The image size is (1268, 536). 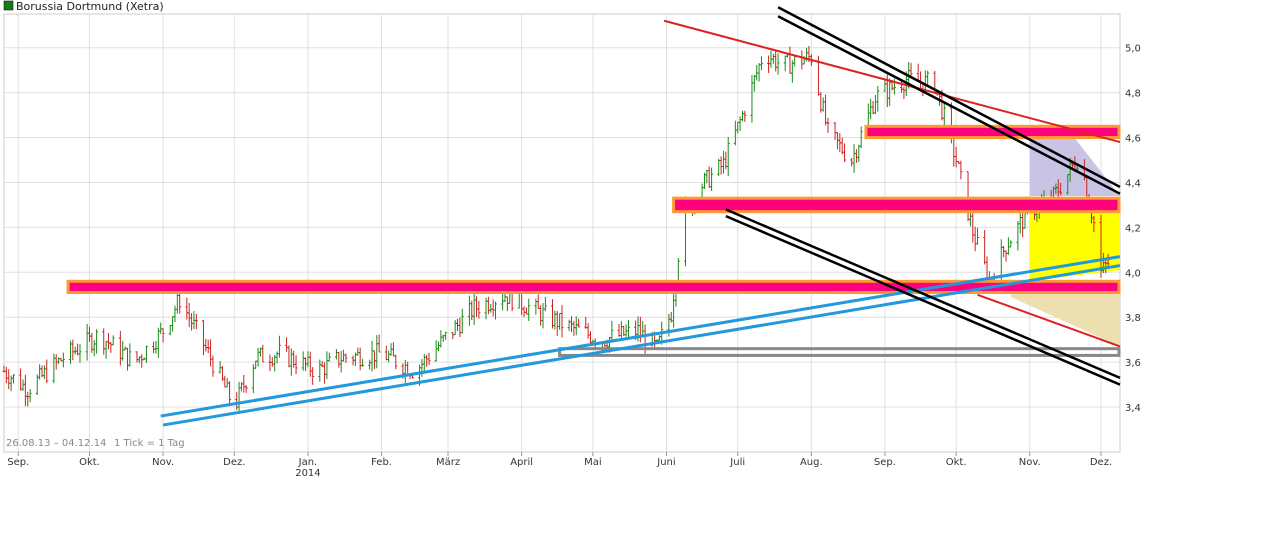 I want to click on x-tick-label: März, so click(x=448, y=462).